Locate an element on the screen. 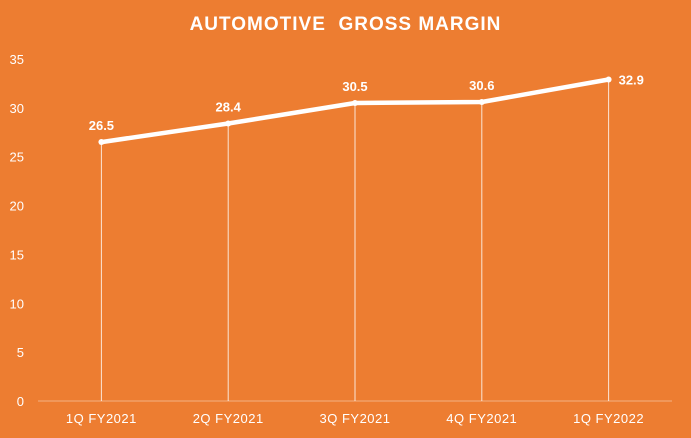  y-tick-label: 15 is located at coordinates (17, 254).